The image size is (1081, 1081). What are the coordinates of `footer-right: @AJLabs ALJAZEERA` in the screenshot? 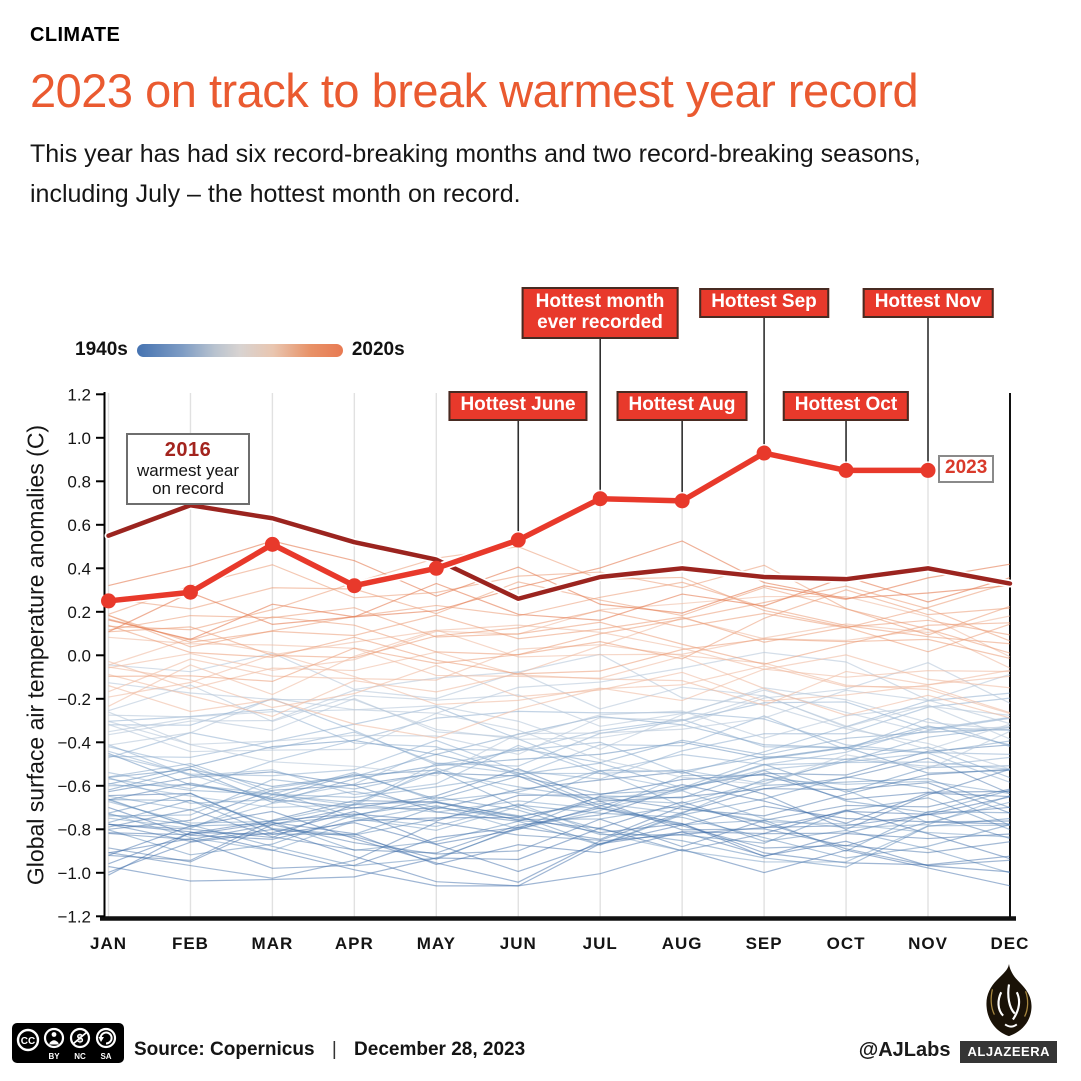 It's located at (958, 1013).